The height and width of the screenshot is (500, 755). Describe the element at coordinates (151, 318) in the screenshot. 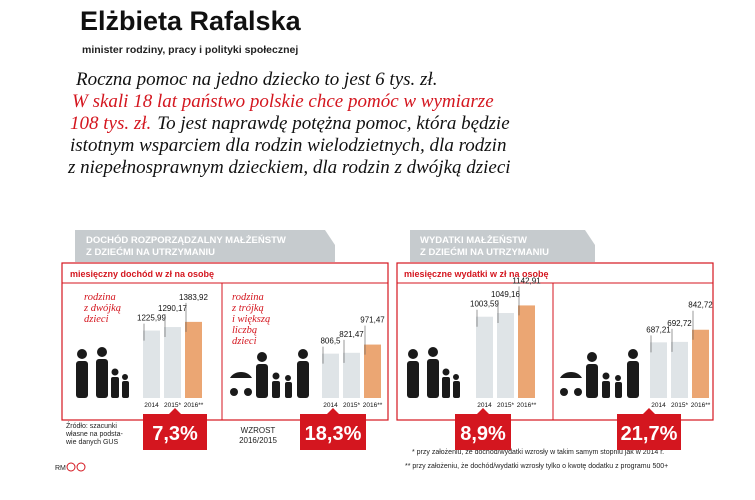

I see `value-label: 1225,99` at that location.